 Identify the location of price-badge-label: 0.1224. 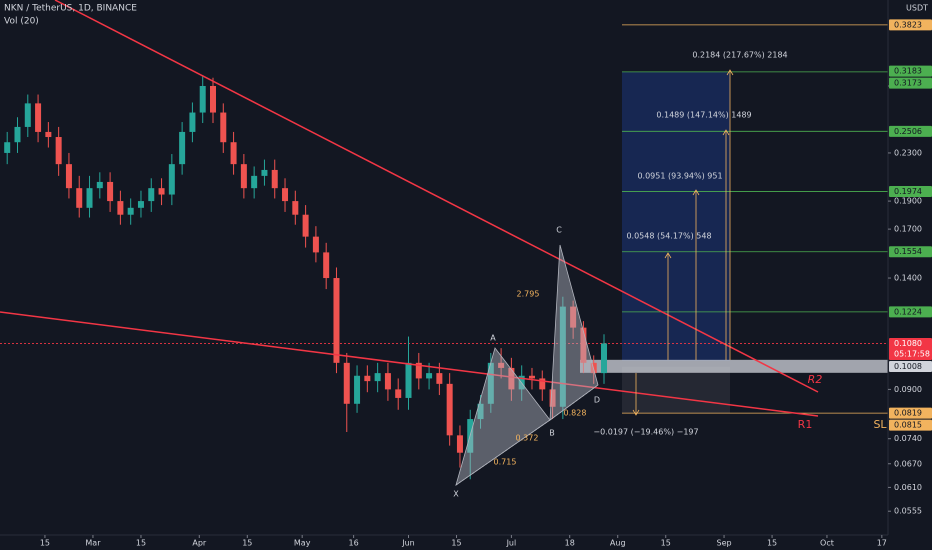
(908, 311).